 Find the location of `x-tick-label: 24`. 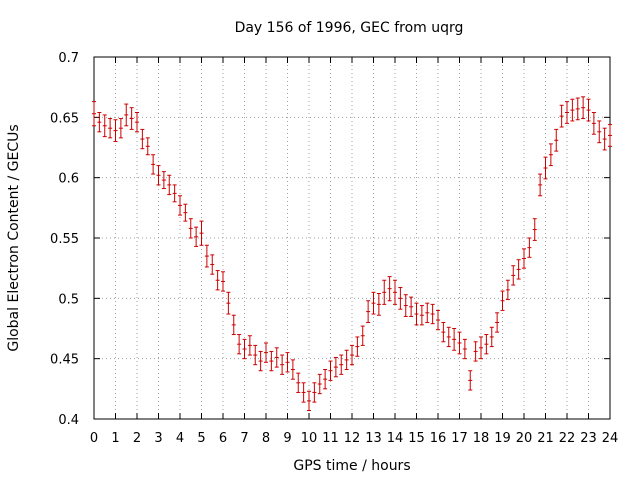

x-tick-label: 24 is located at coordinates (610, 438).